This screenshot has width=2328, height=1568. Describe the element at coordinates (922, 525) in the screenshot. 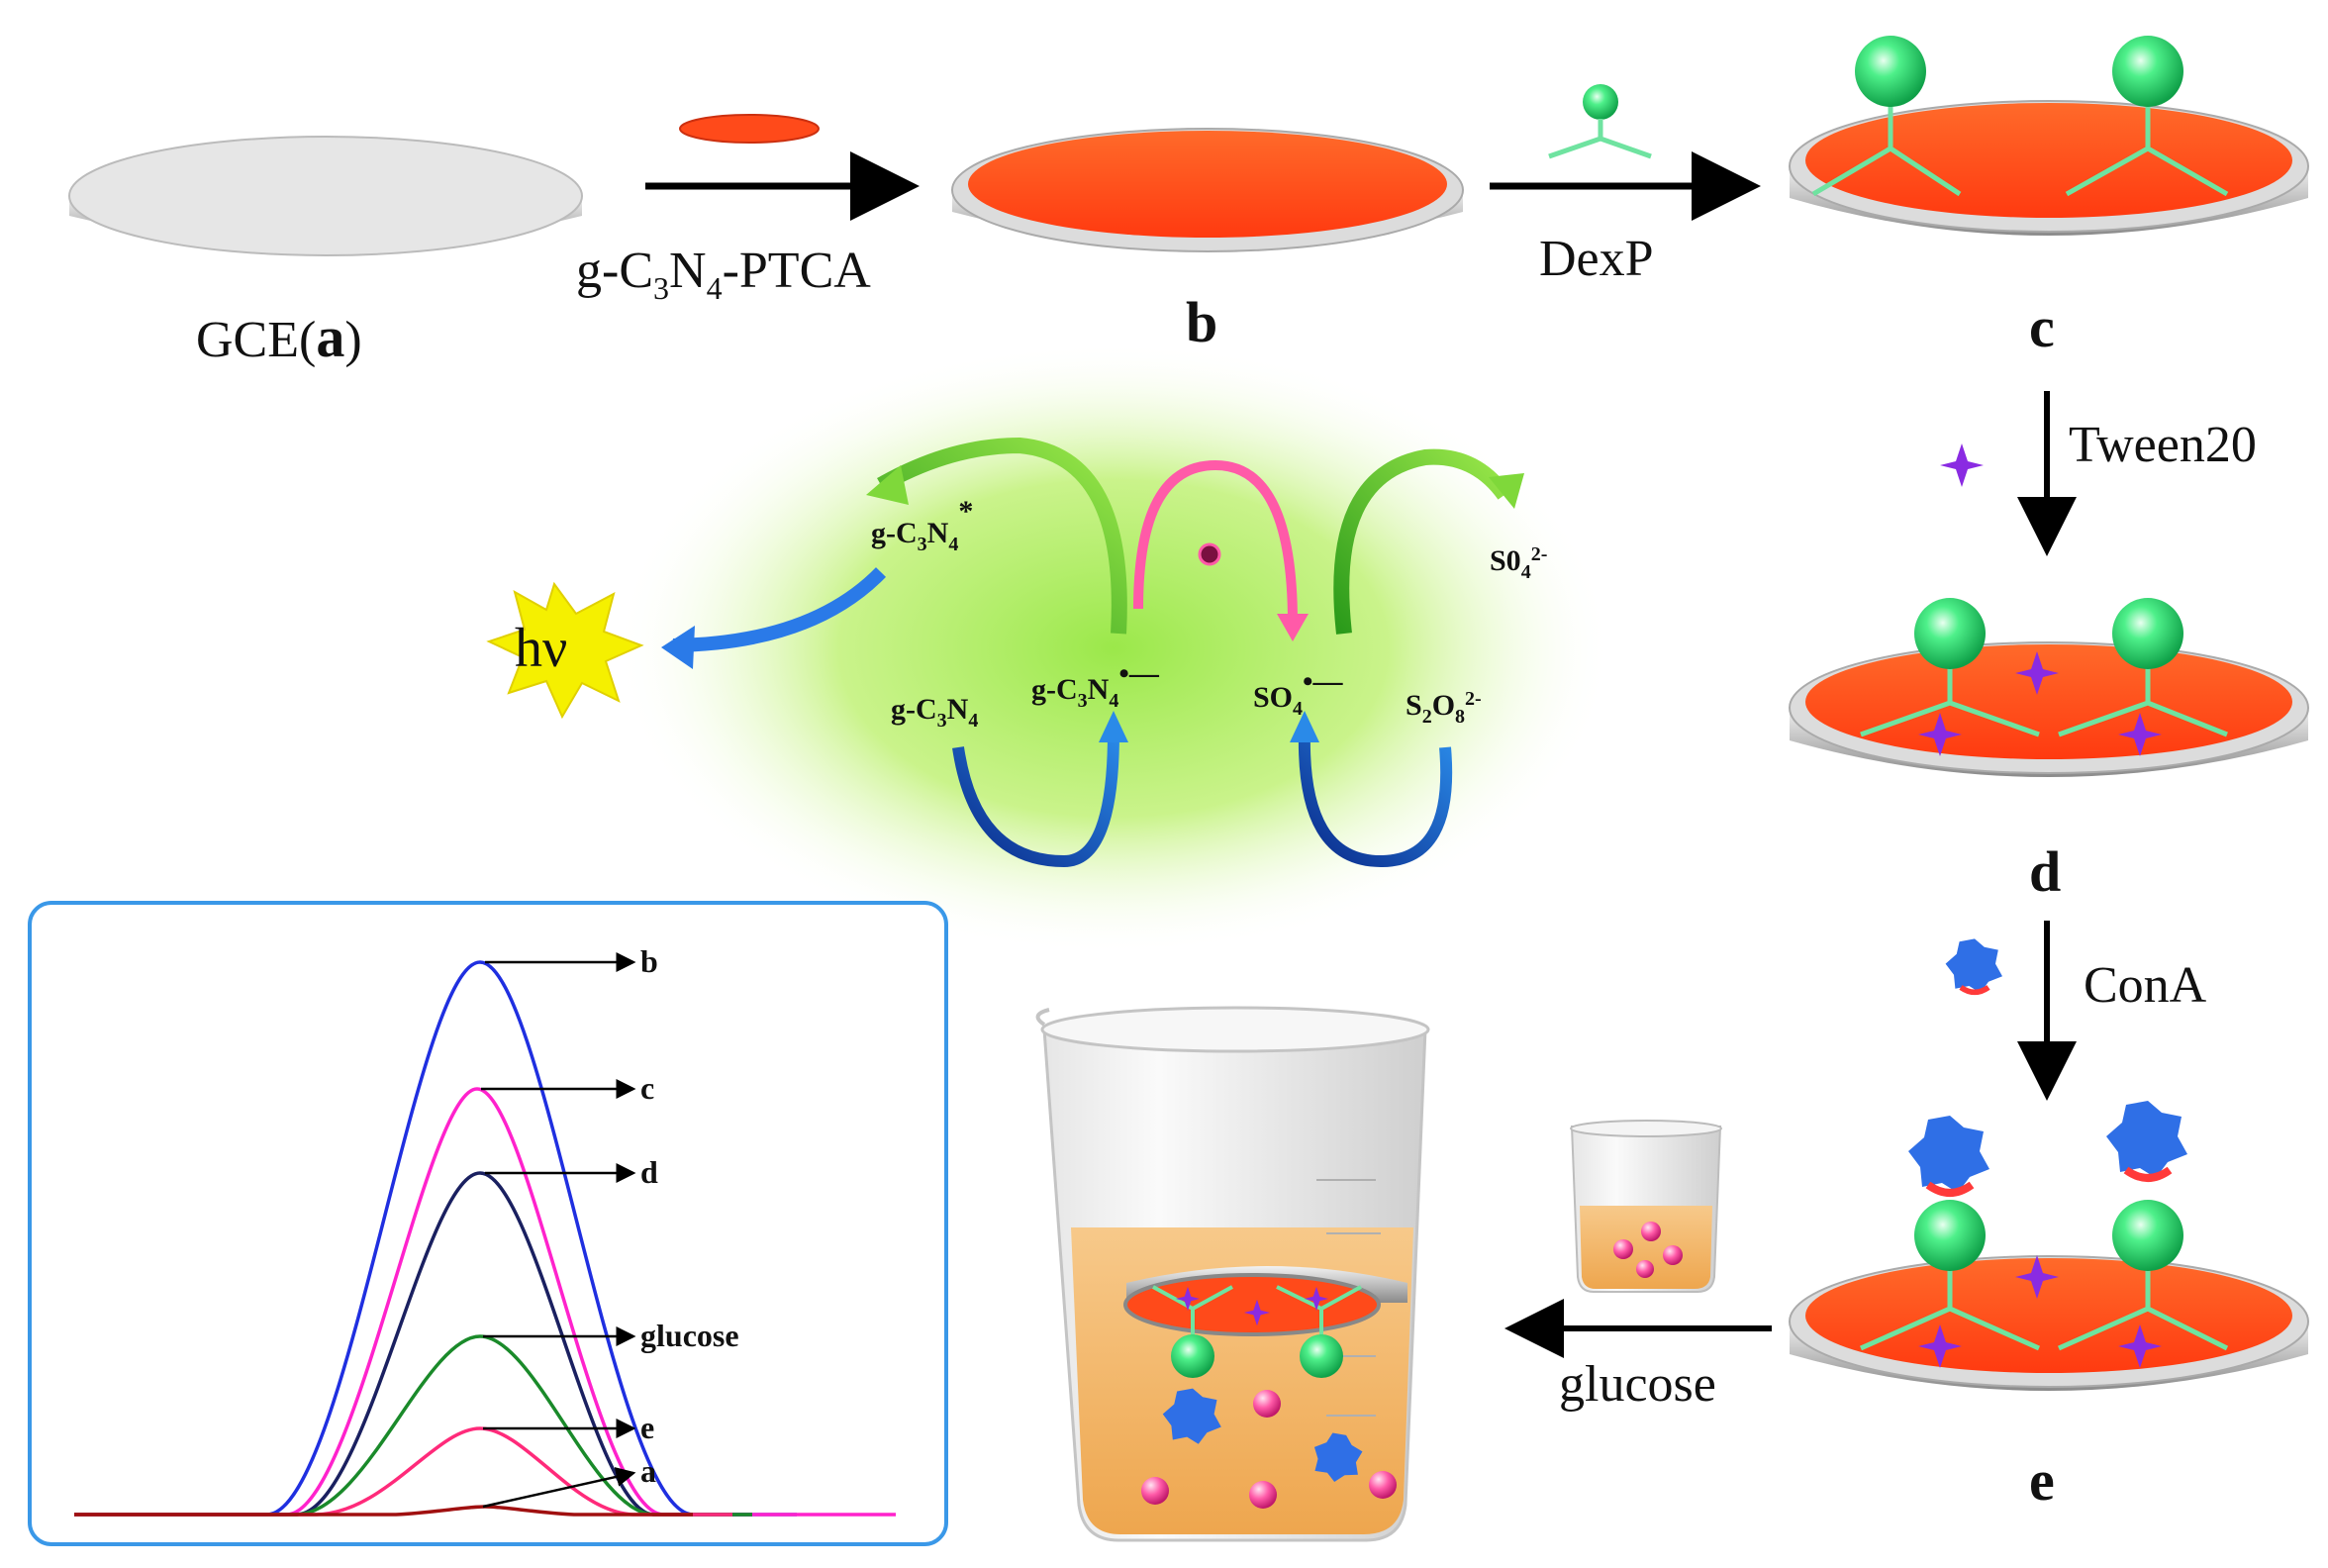

I see `label-gcn-excited: g-C3N4*` at that location.